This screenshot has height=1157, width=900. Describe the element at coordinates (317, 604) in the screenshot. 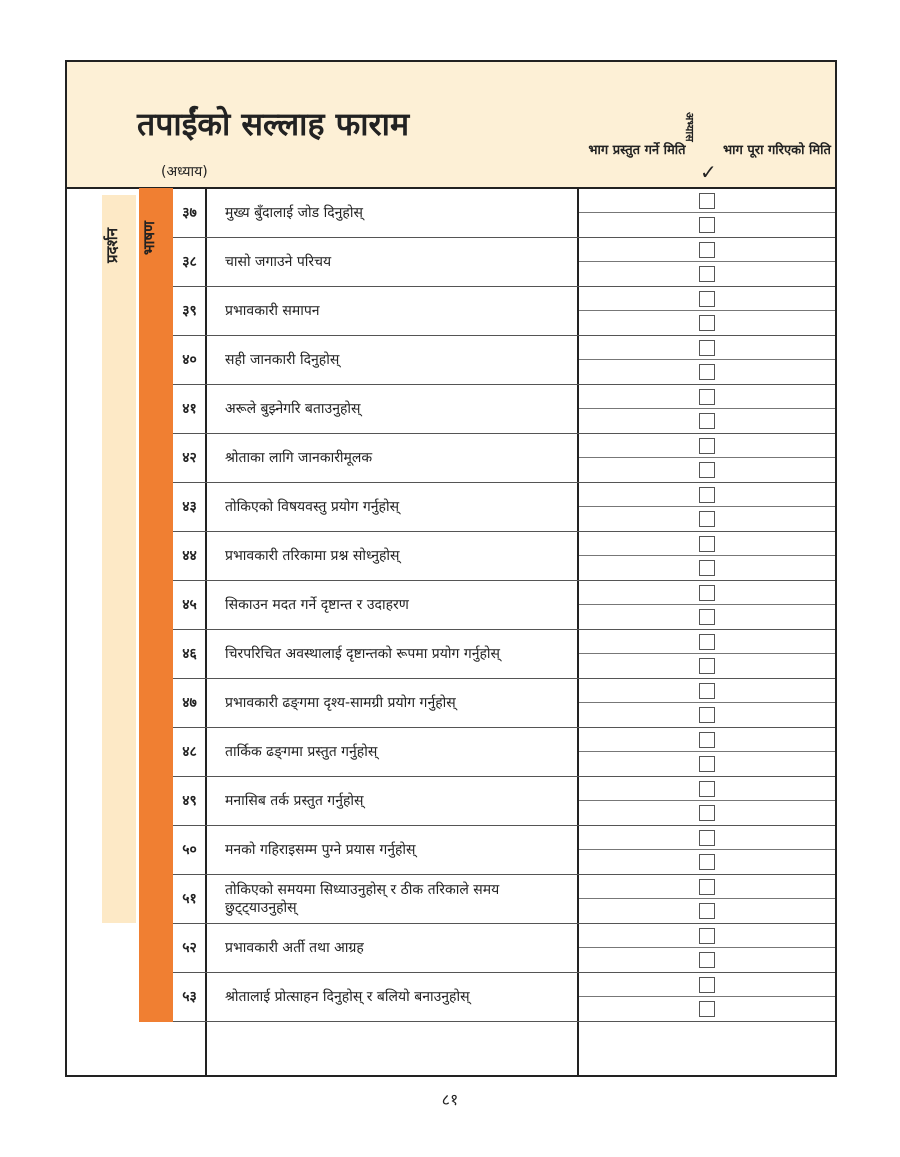

I see `chapter-title: सिकाउन मदत गर्ने दृष्टान्त र उदाहरण` at that location.